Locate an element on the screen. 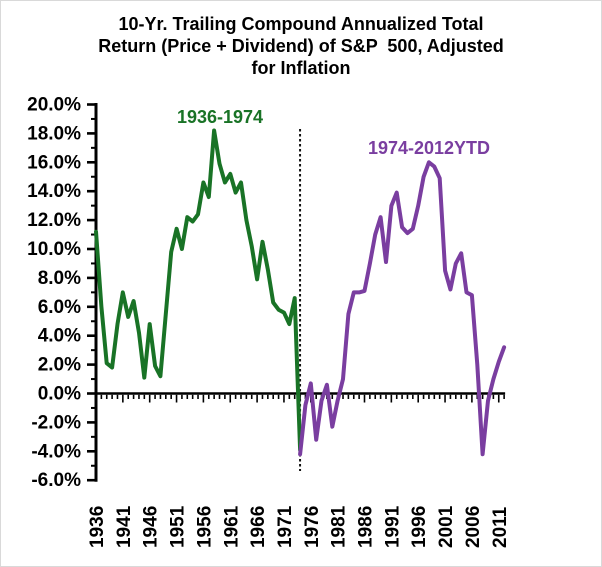 Image resolution: width=602 pixels, height=567 pixels. y-tick-label: 6.0% is located at coordinates (59, 307).